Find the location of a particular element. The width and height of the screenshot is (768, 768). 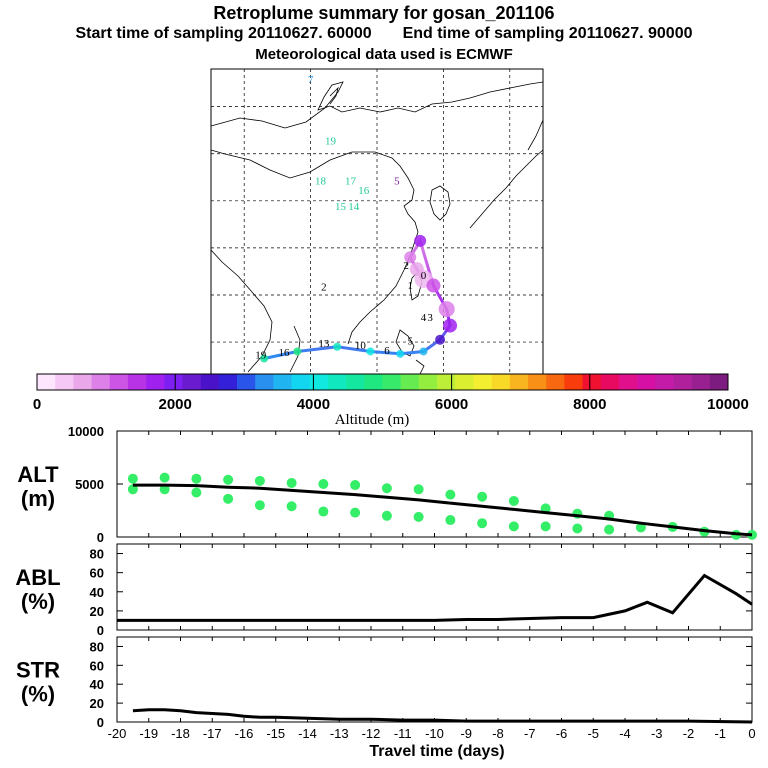

y-tick-label: 10000 is located at coordinates (86, 431).